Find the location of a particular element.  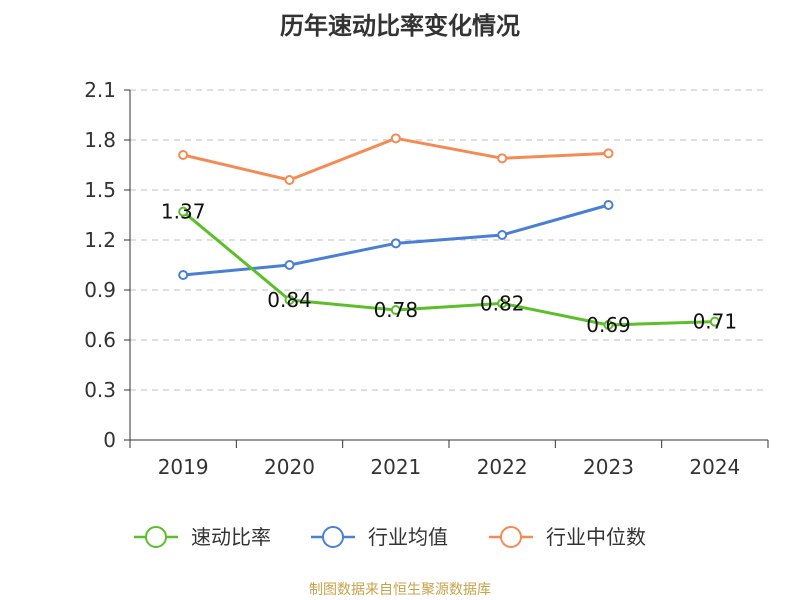

y-tick-label: 0 is located at coordinates (109, 440).